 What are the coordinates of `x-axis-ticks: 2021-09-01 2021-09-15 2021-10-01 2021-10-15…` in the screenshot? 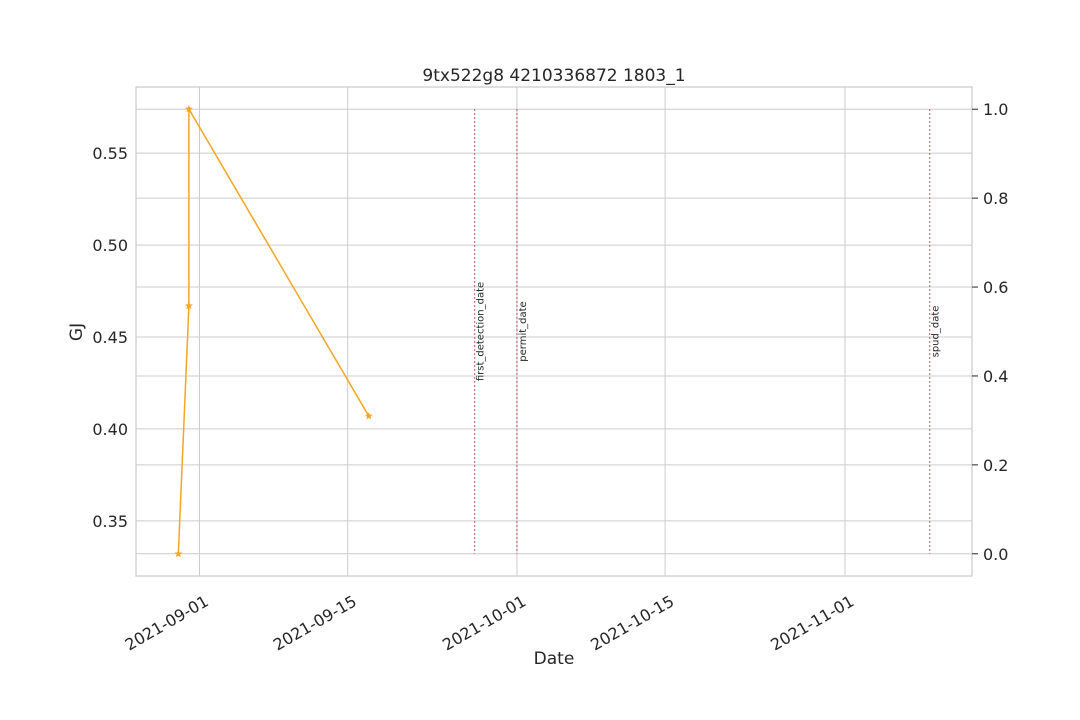 It's located at (490, 622).